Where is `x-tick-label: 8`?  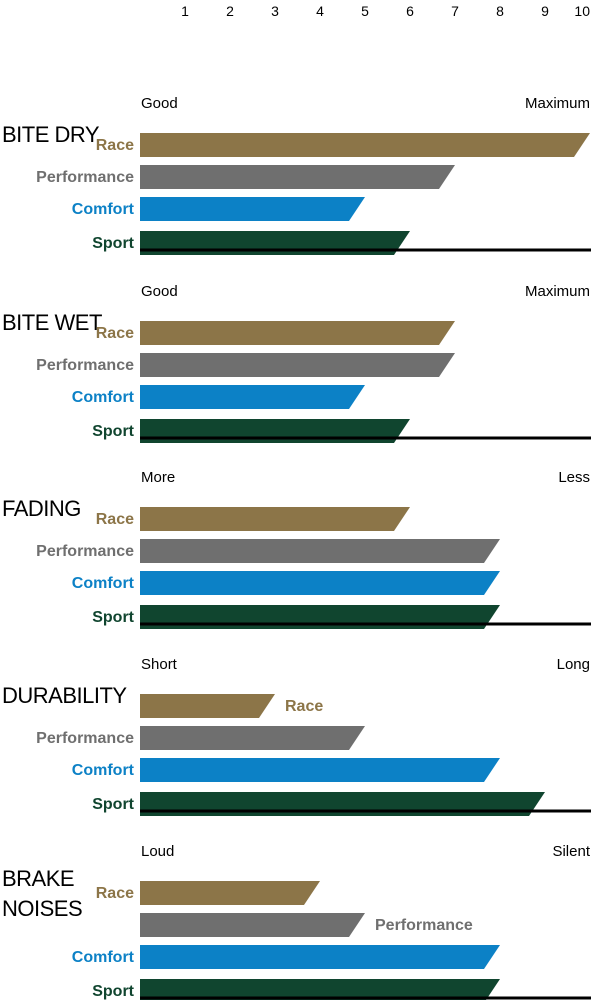
x-tick-label: 8 is located at coordinates (500, 11).